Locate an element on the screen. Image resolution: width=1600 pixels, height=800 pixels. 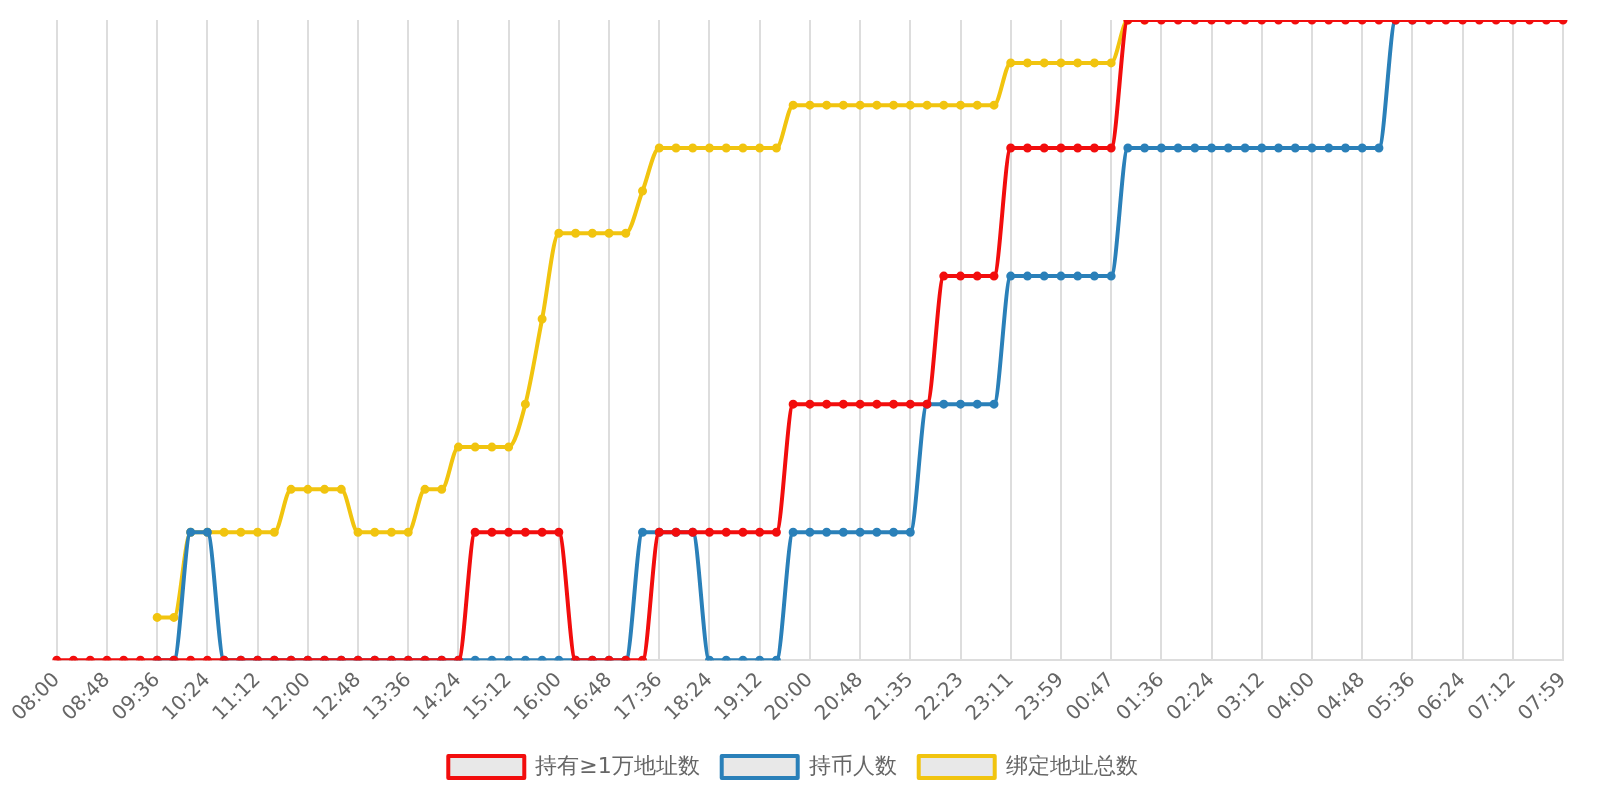
legend-label: 持有≥1万地址数 is located at coordinates (617, 765).